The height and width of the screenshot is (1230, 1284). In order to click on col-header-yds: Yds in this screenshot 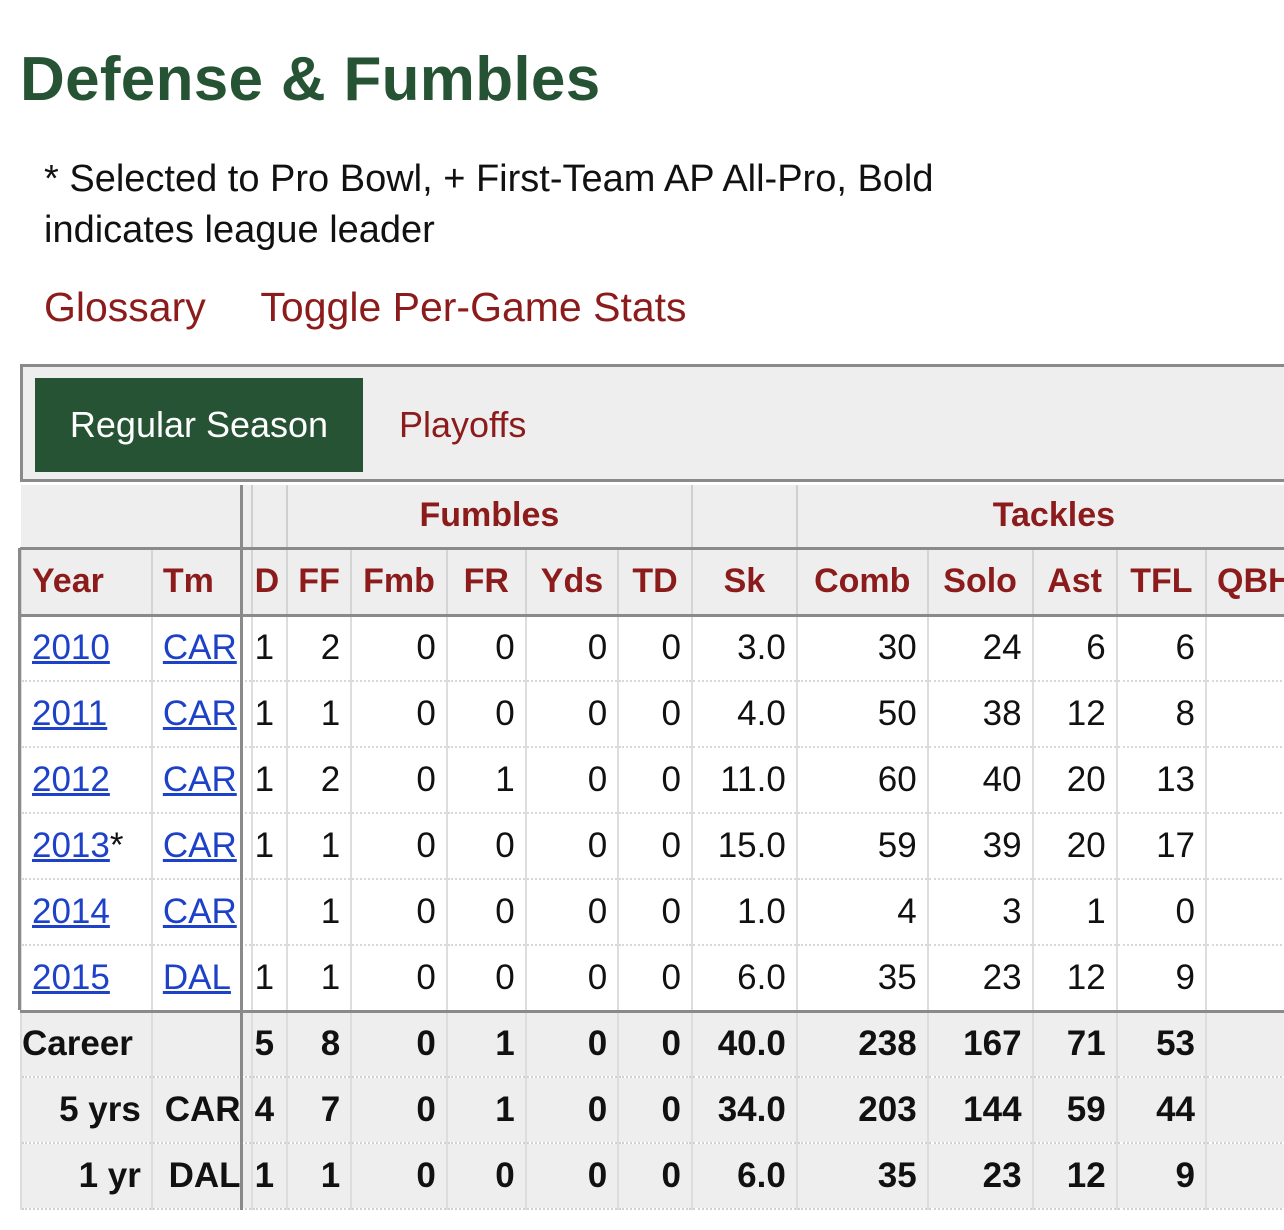, I will do `click(571, 581)`.